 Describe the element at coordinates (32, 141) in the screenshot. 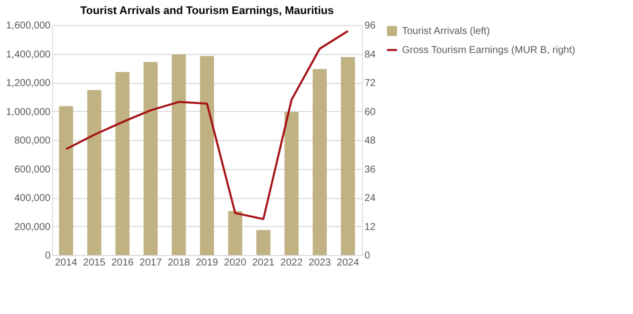

I see `y-tick-label: 800,000` at that location.